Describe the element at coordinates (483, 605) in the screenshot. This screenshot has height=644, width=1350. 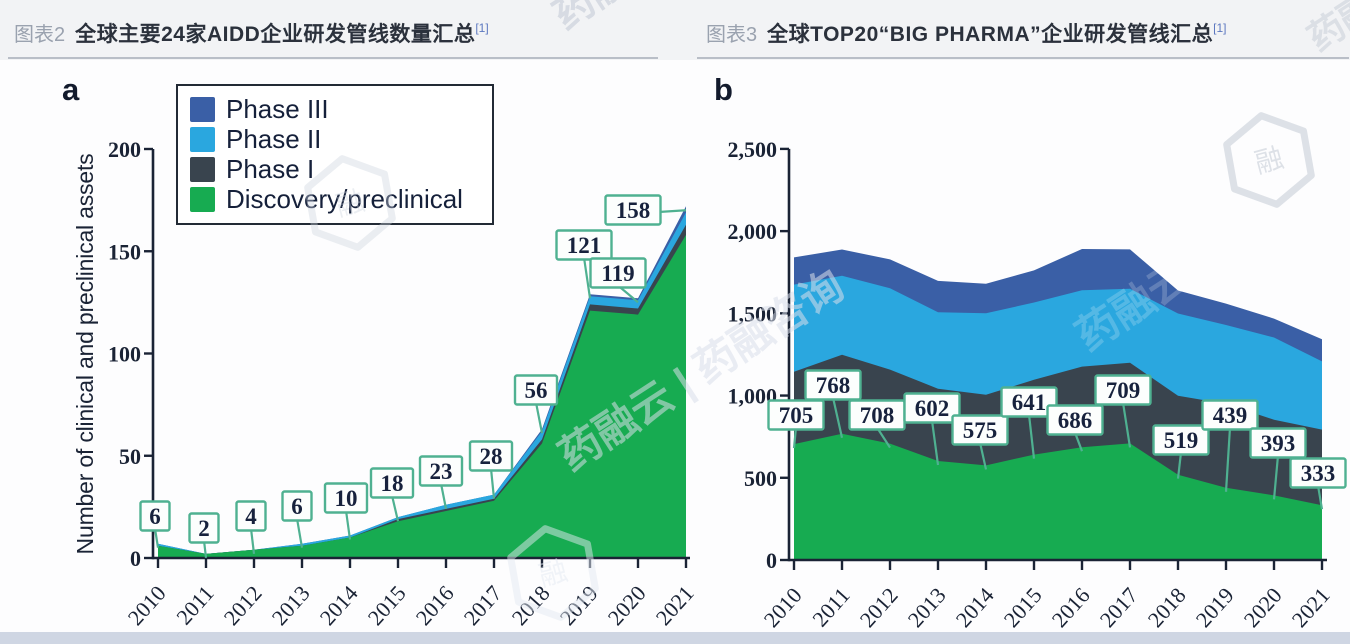
I see `x-tick-label-a: 2017` at that location.